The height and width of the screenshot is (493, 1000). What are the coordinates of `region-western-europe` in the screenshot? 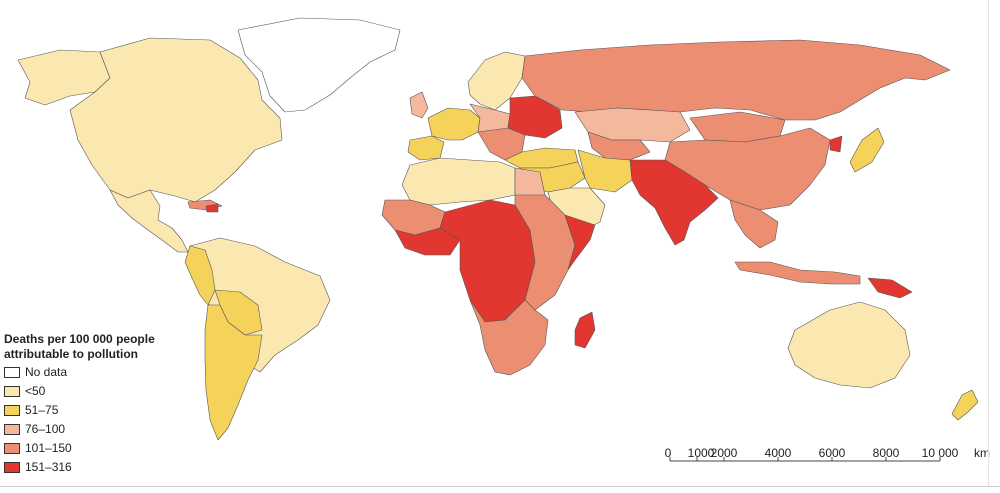 It's located at (454, 124).